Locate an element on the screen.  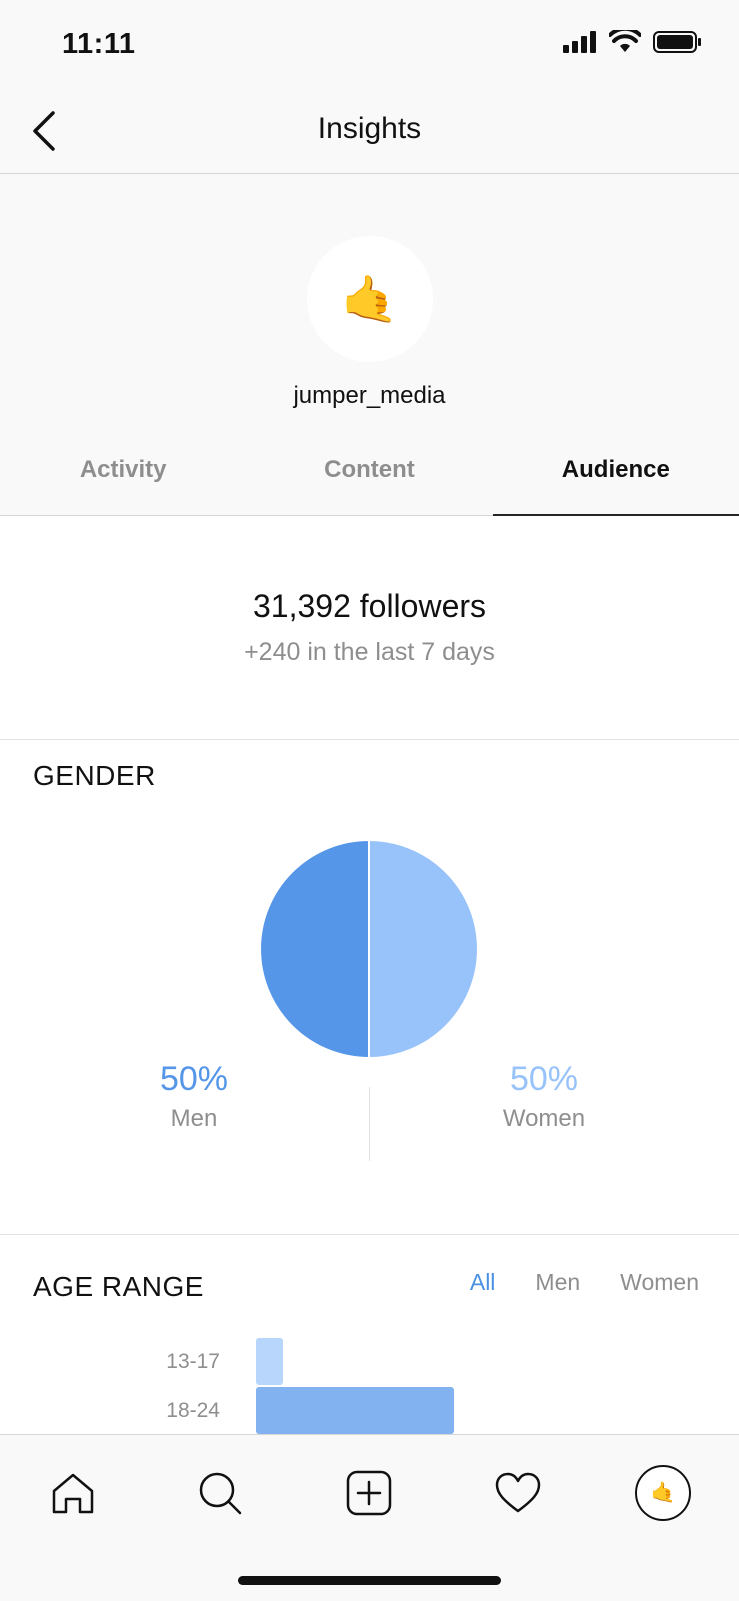
gender-pie-chart is located at coordinates (369, 949).